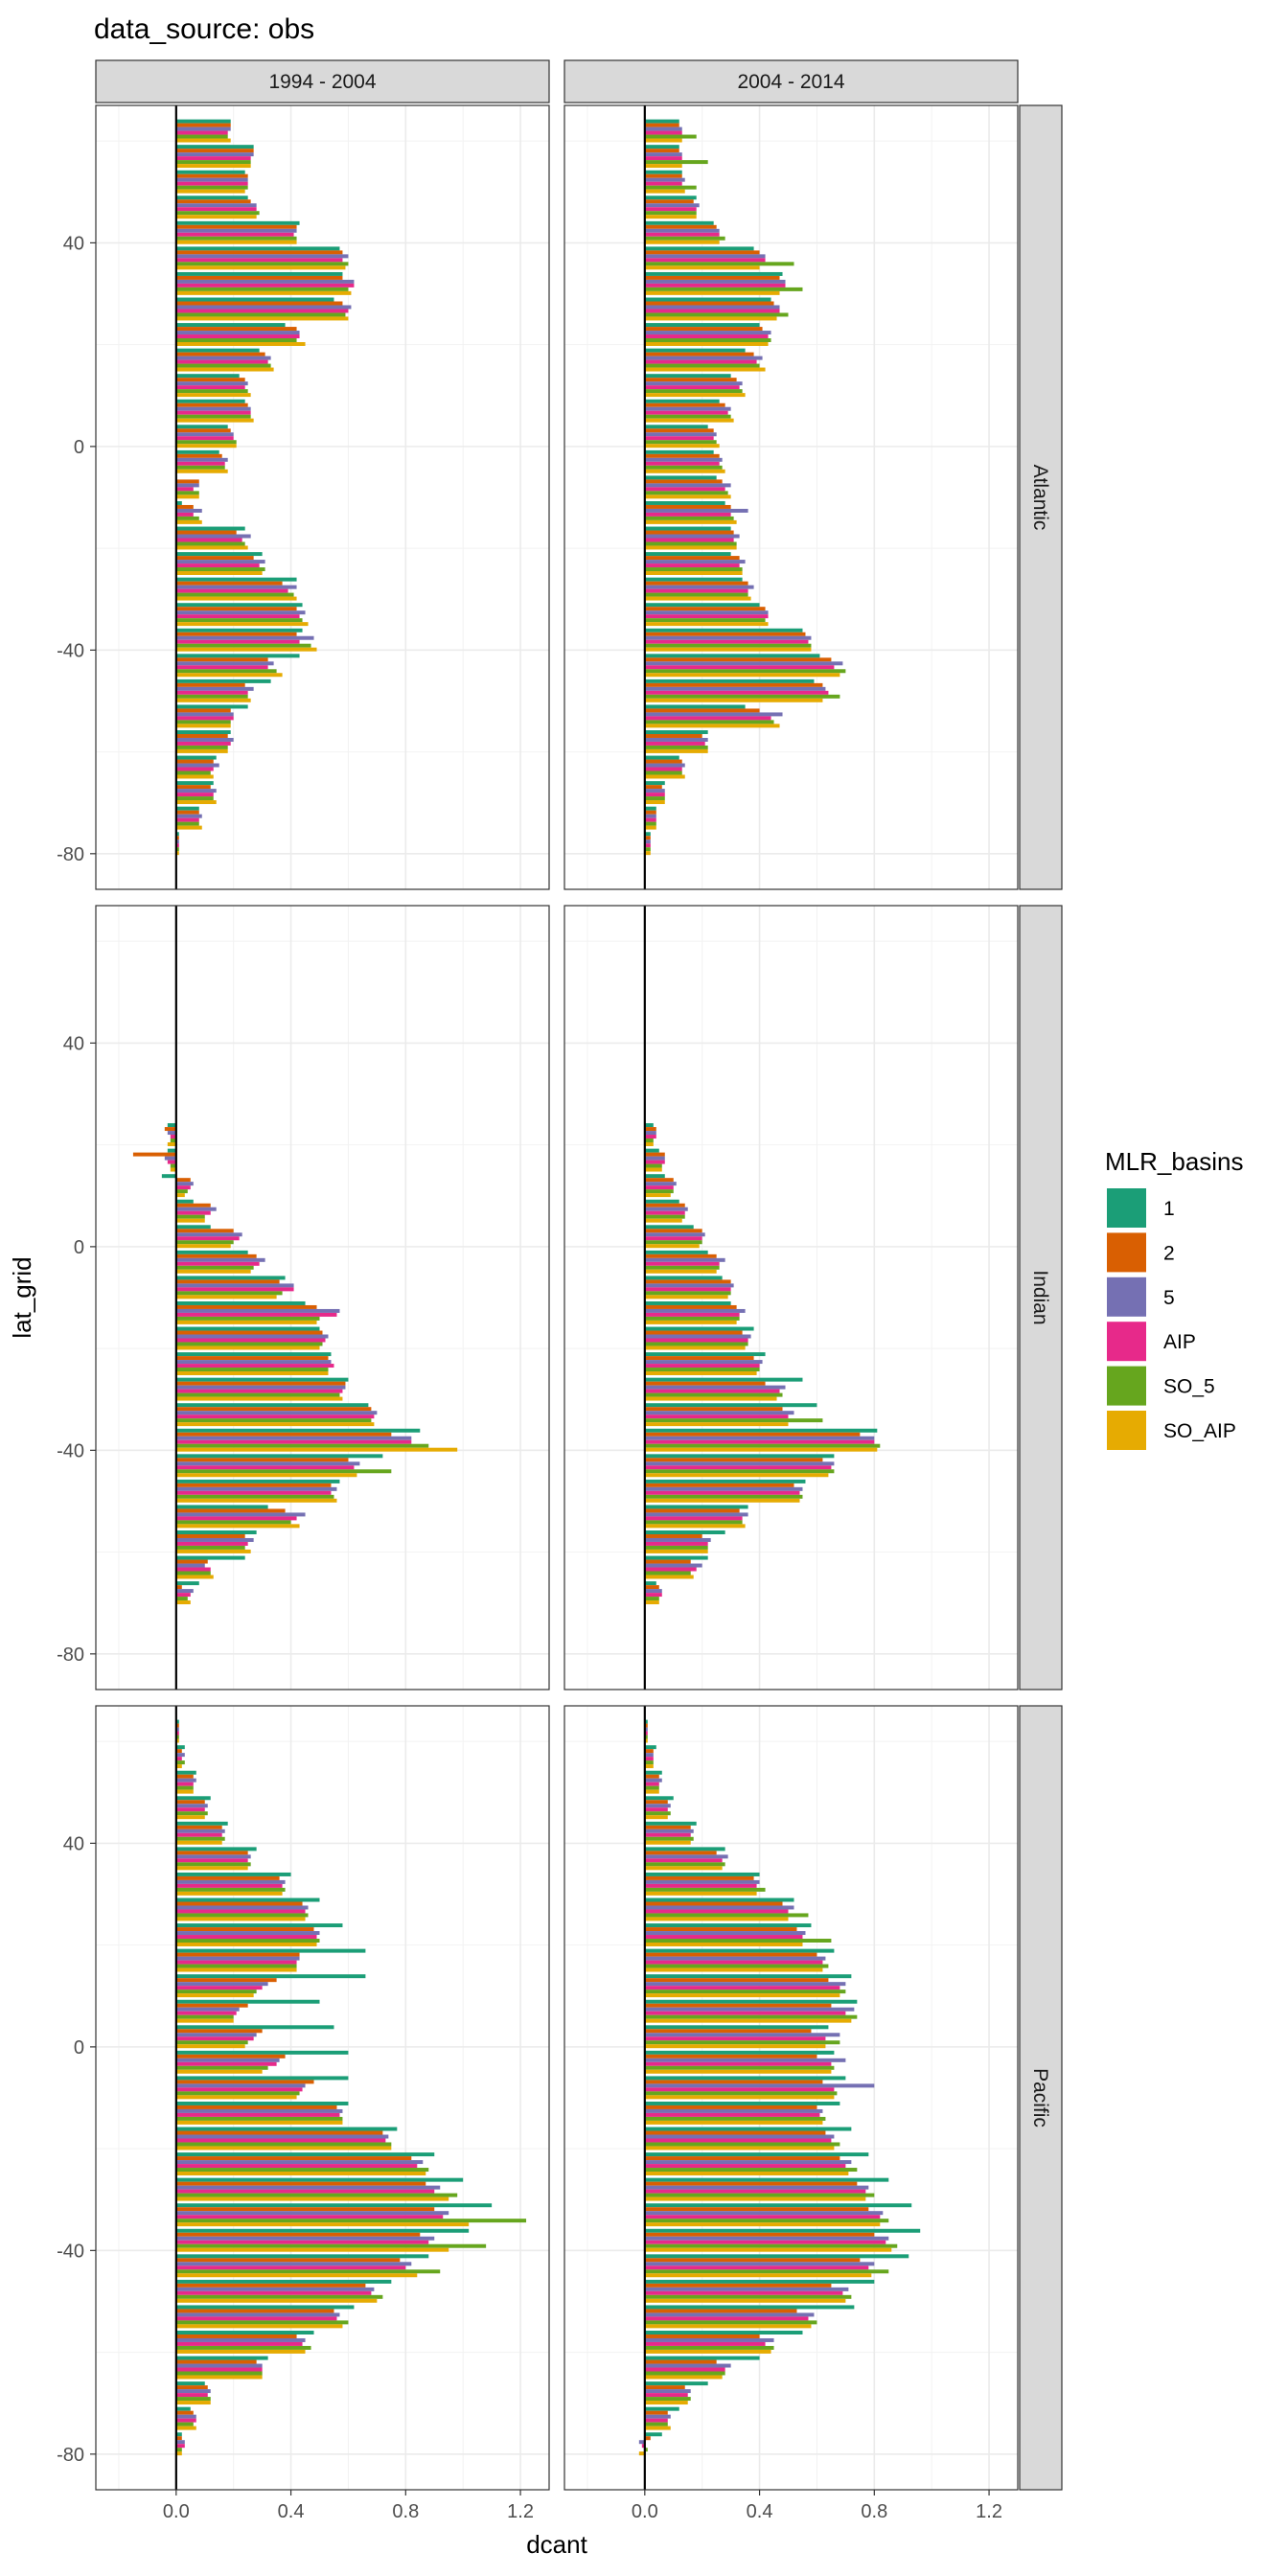 The width and height of the screenshot is (1288, 2576). Describe the element at coordinates (791, 497) in the screenshot. I see `panel-border` at that location.